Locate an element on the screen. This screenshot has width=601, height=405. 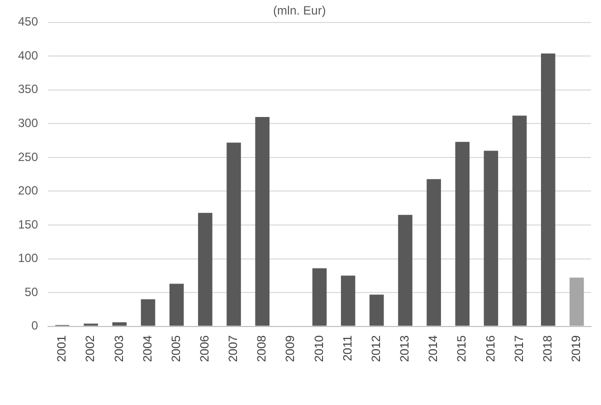
x-tick-label: 2016 is located at coordinates (490, 348).